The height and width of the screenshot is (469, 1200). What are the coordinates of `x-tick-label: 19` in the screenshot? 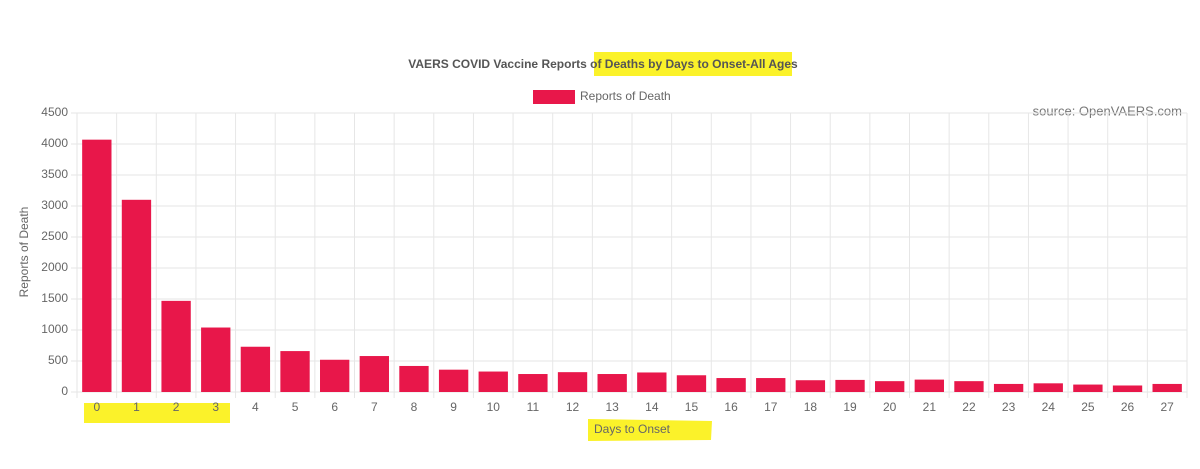 It's located at (850, 407).